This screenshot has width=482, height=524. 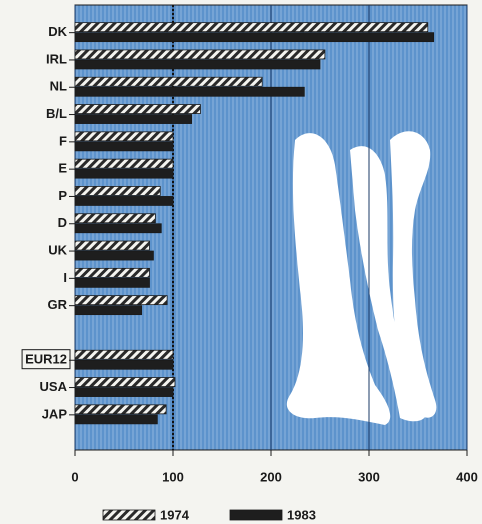 What do you see at coordinates (62, 168) in the screenshot?
I see `y-tick-label: E` at bounding box center [62, 168].